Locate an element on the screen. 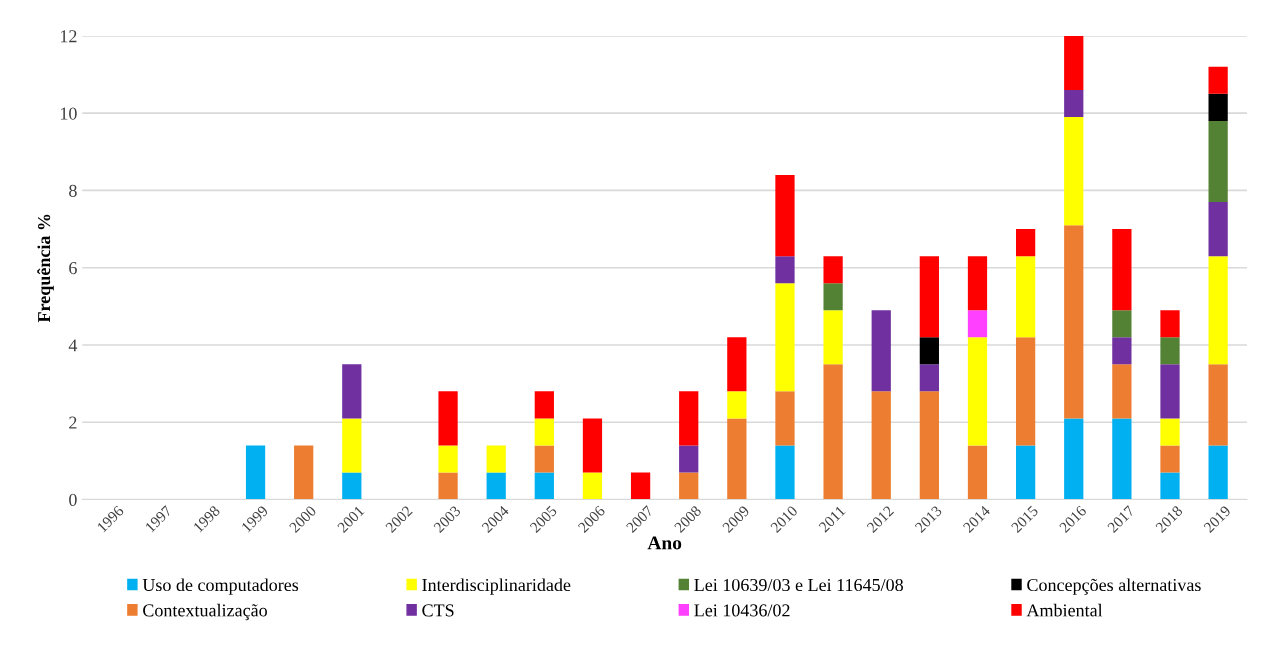 This screenshot has width=1266, height=653. y-tick-label: 8 is located at coordinates (73, 190).